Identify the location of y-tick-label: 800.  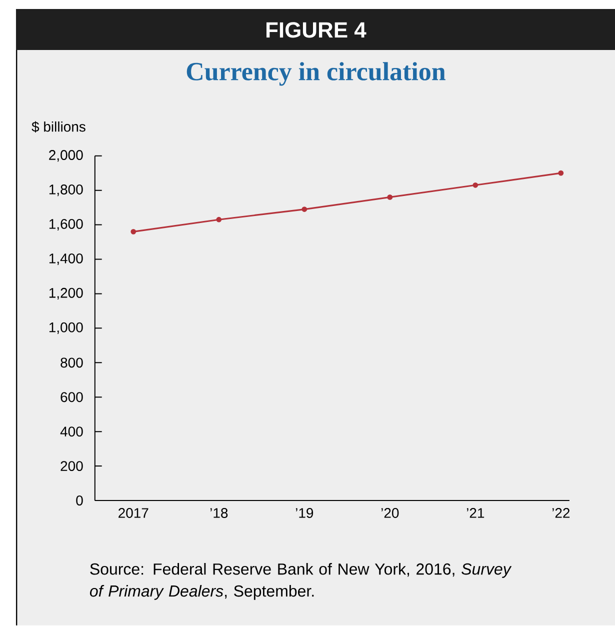
(71, 363).